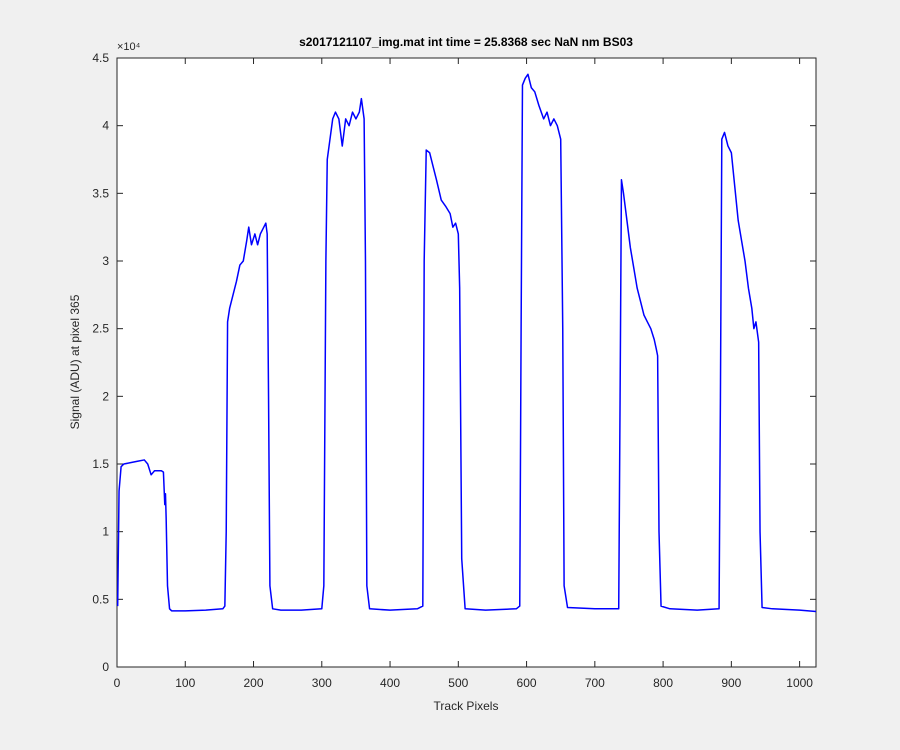  Describe the element at coordinates (105, 126) in the screenshot. I see `y-tick-label: 4` at that location.